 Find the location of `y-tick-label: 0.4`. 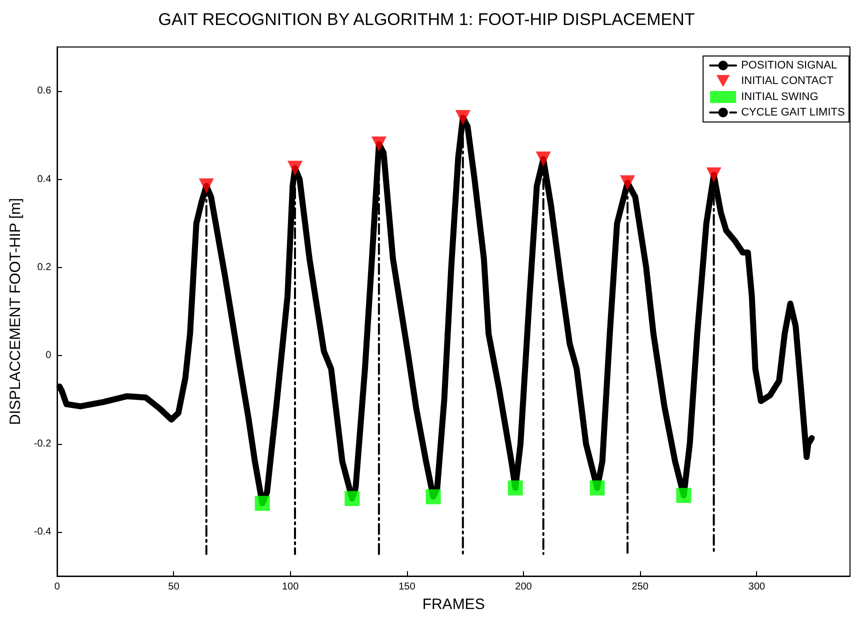

y-tick-label: 0.4 is located at coordinates (44, 179).